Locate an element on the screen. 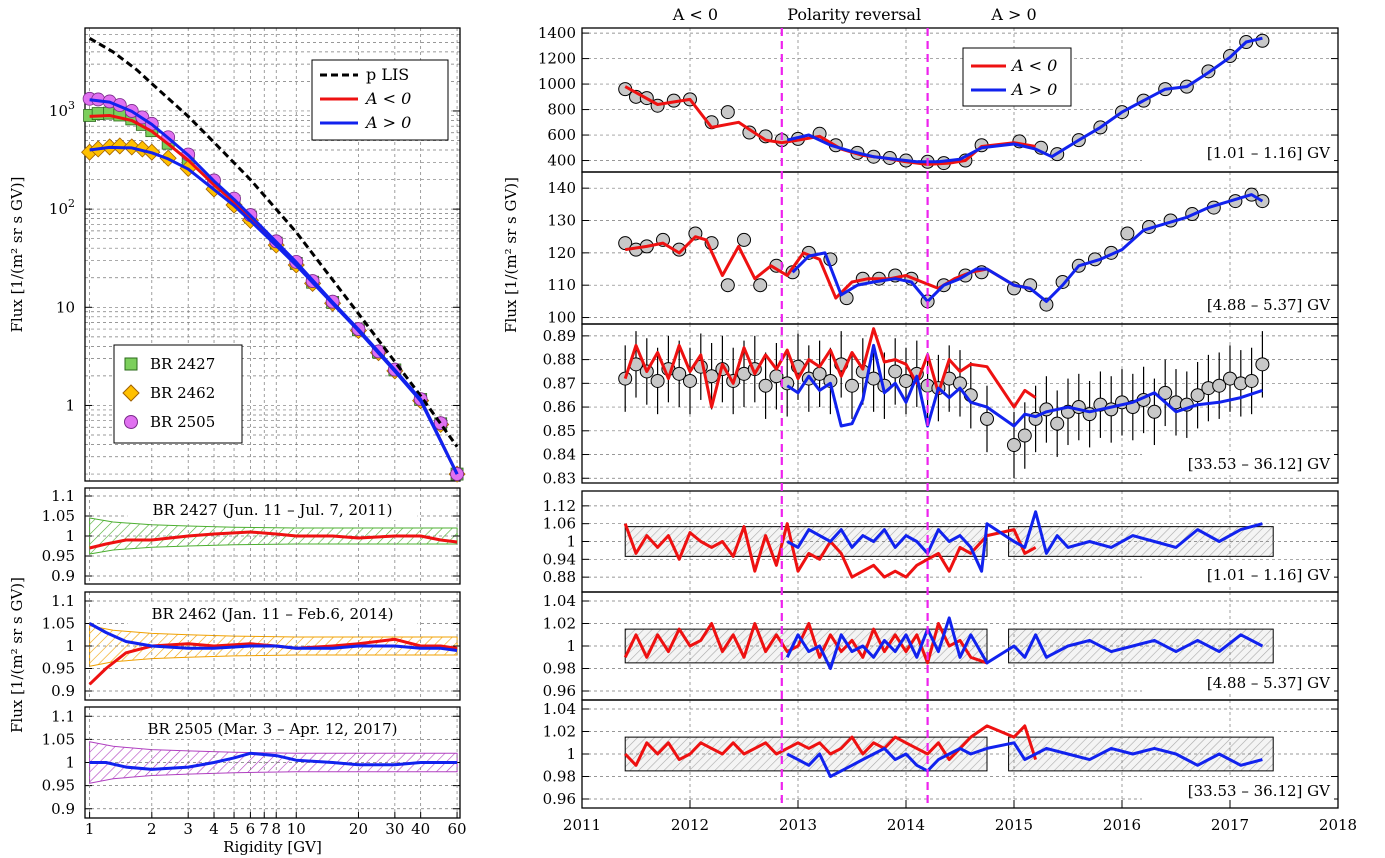 The width and height of the screenshot is (1385, 858). panel-label: BR 2427 (Jun. 11 – Jul. 7, 2011) is located at coordinates (273, 510).